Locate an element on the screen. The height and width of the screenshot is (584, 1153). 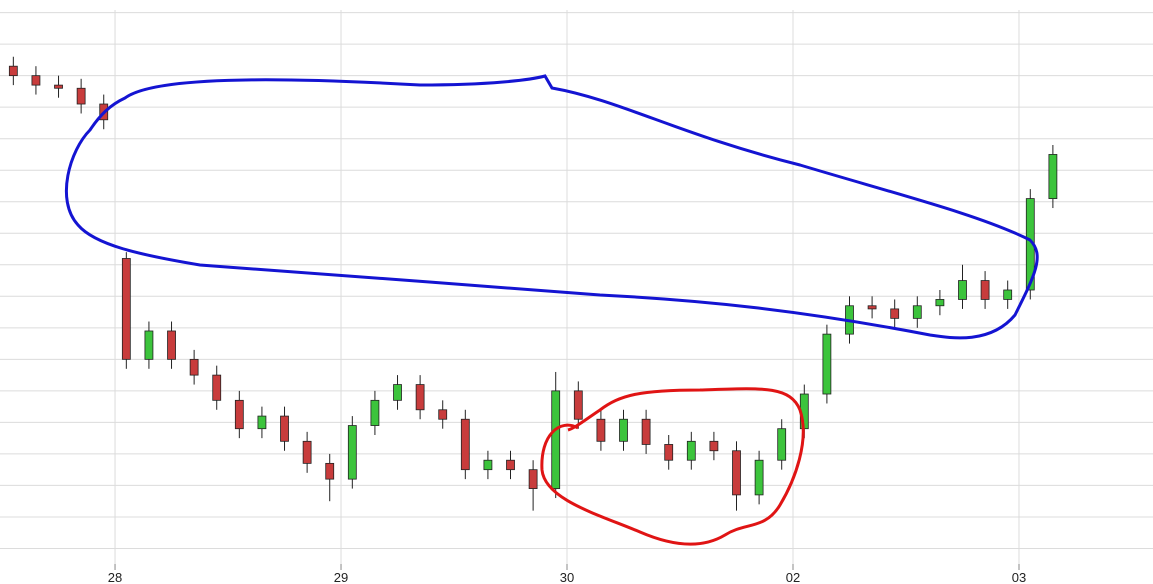
x-tick-label: 28 is located at coordinates (115, 577).